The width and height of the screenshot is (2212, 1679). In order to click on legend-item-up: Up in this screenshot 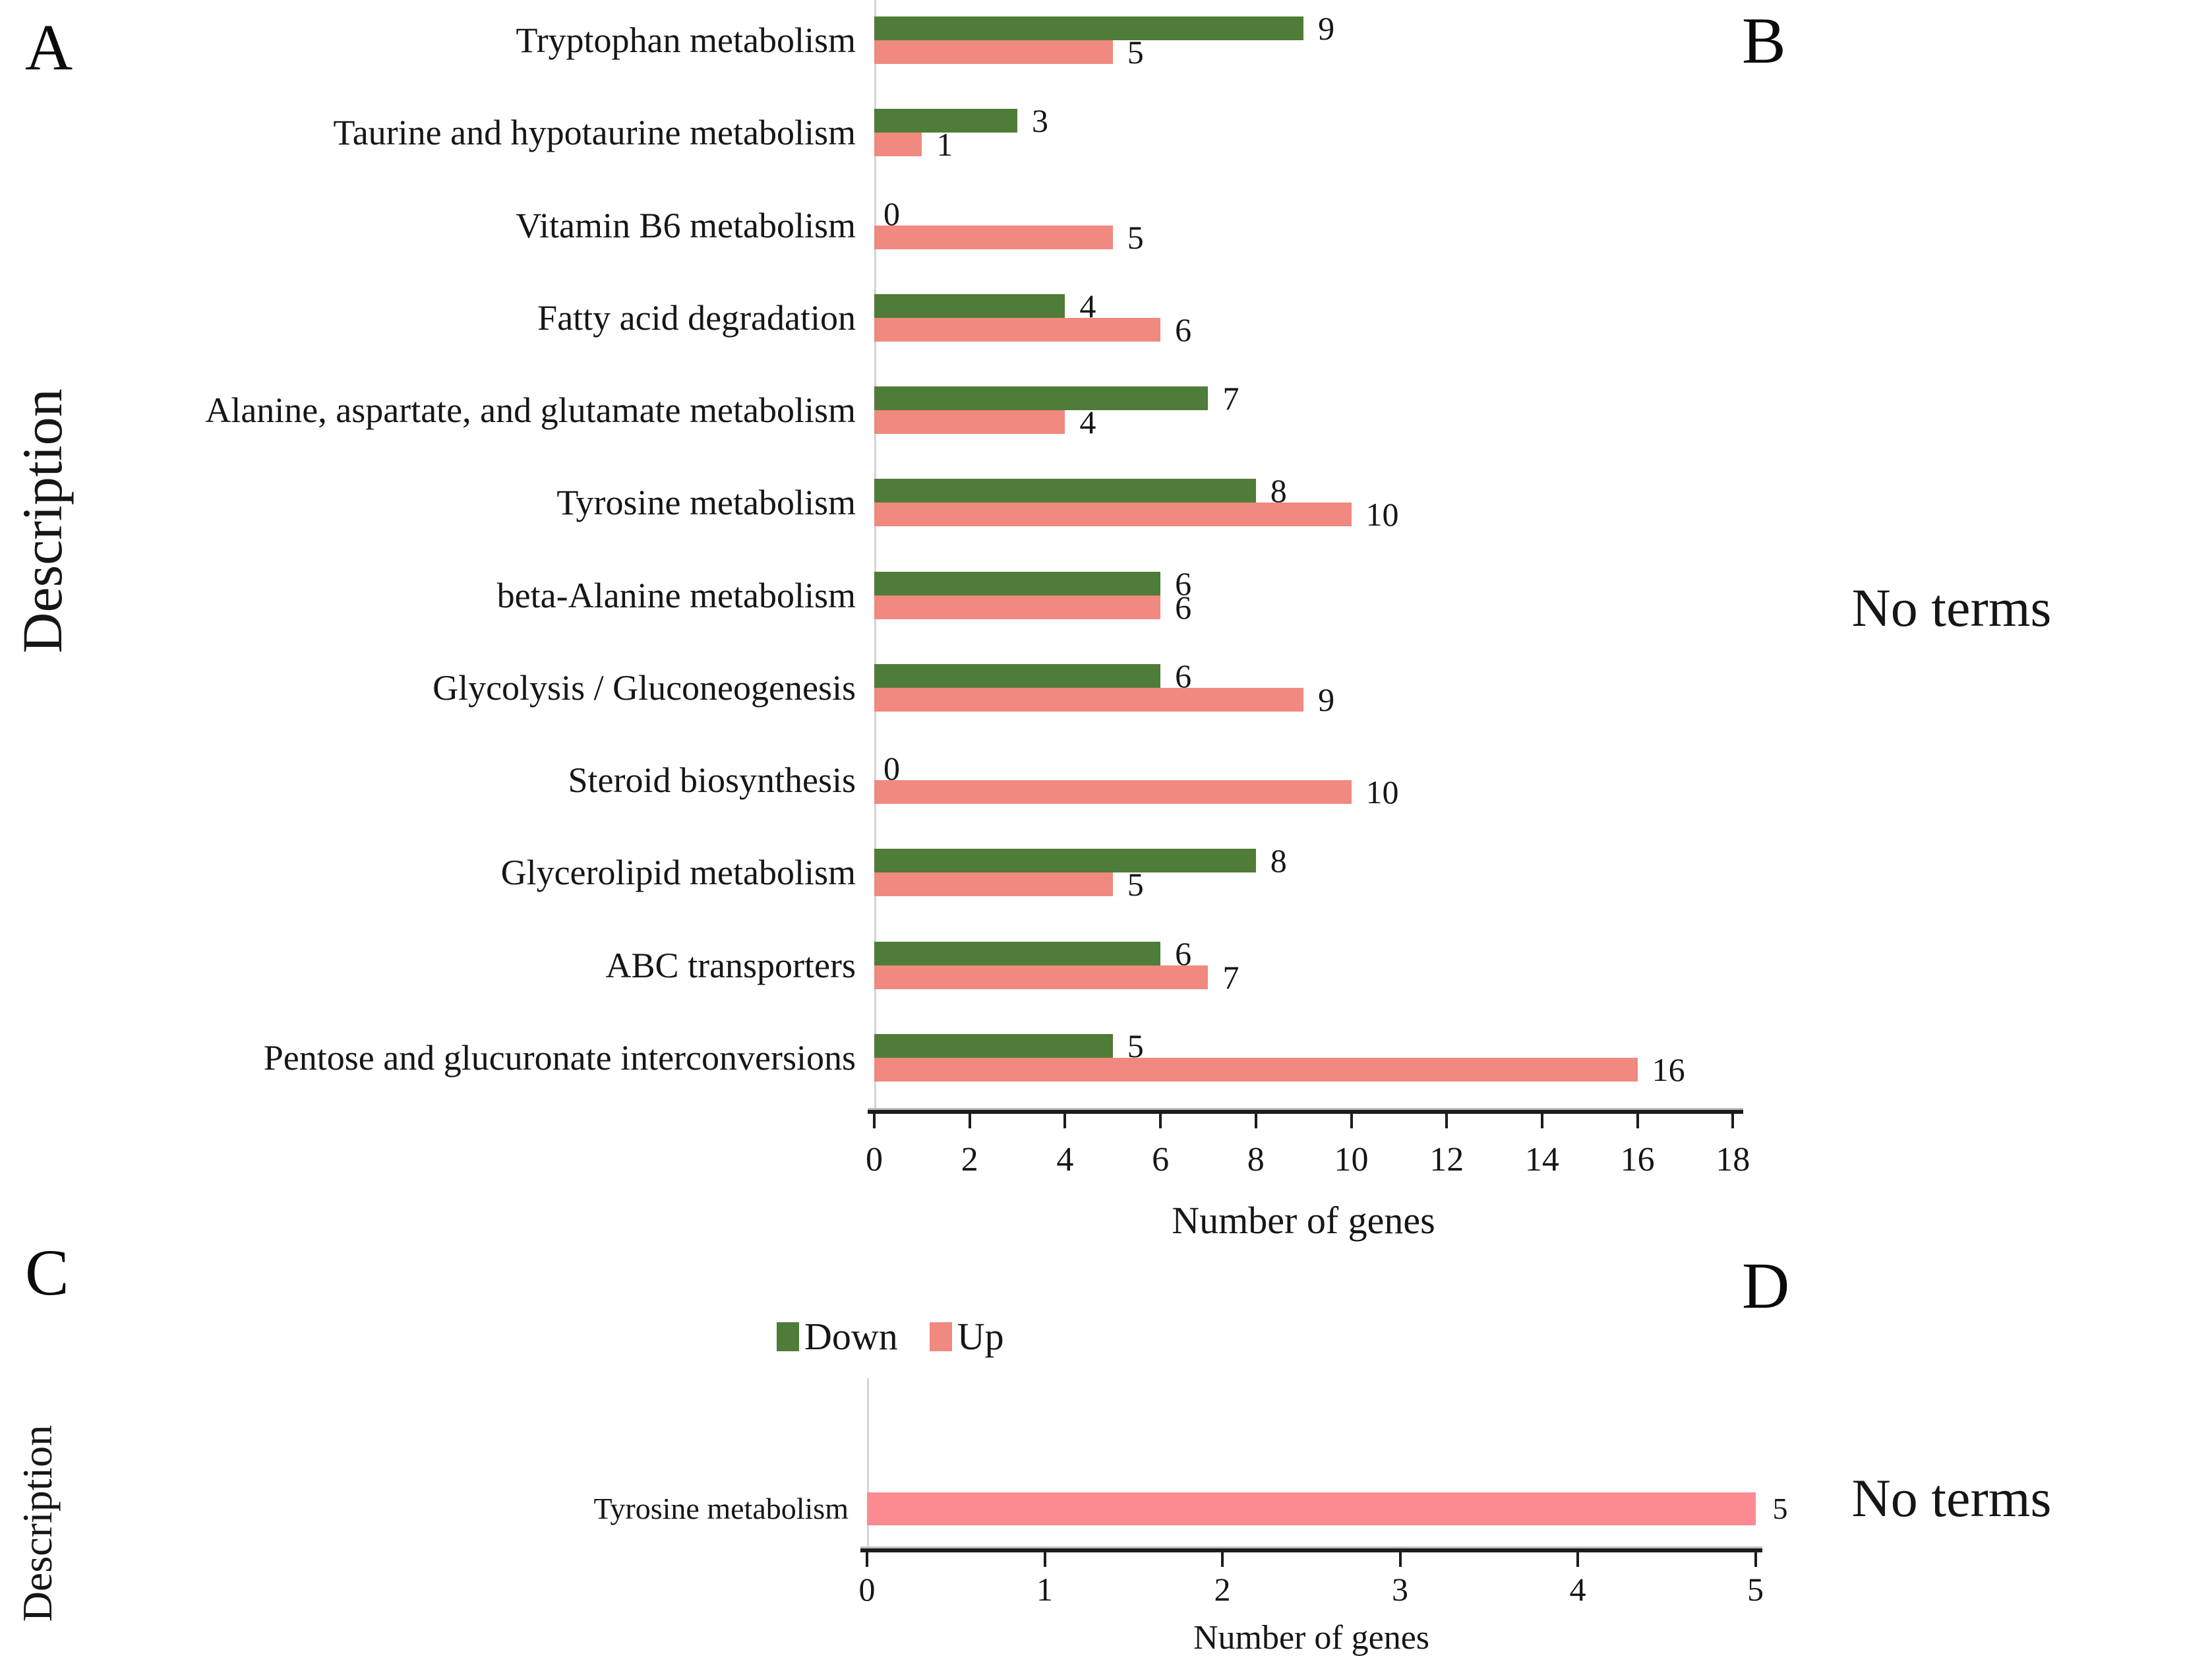, I will do `click(966, 1336)`.